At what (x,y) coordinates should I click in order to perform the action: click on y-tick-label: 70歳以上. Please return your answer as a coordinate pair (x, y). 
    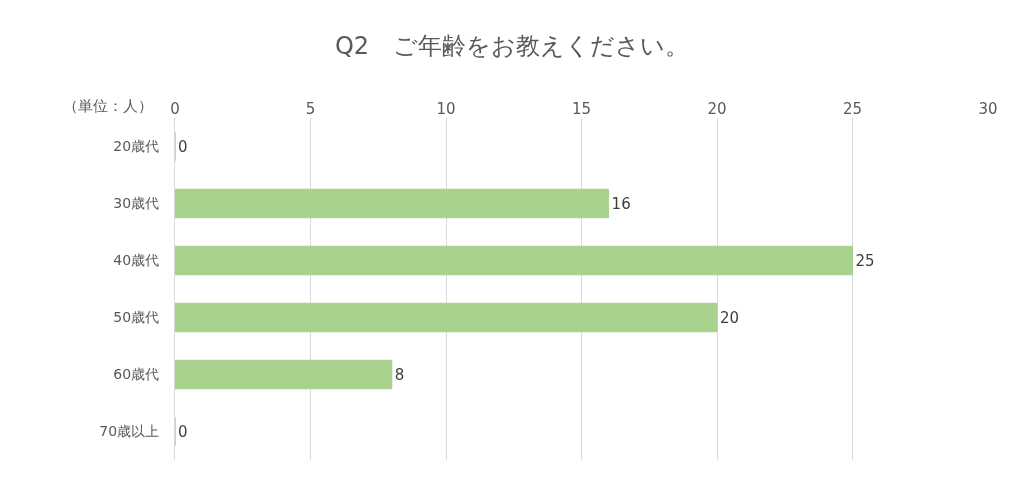
    Looking at the image, I should click on (129, 431).